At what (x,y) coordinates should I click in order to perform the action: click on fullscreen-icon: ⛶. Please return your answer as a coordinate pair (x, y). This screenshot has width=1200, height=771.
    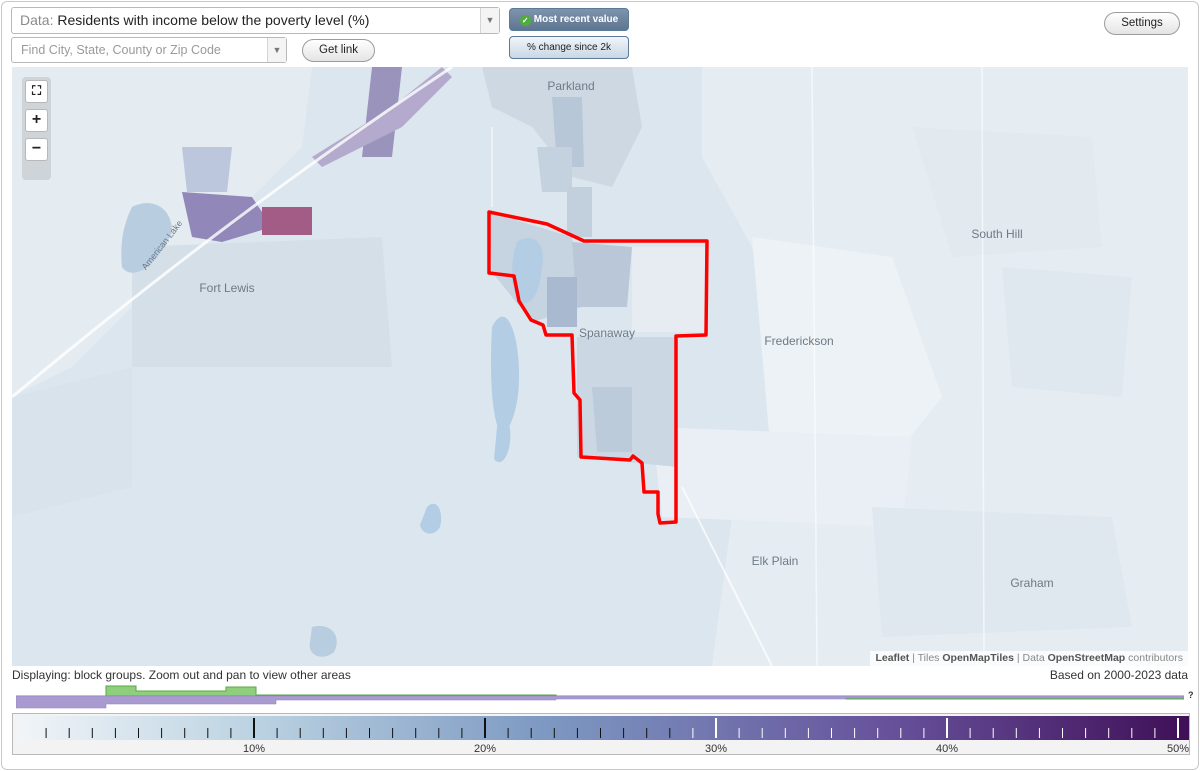
    Looking at the image, I should click on (36, 91).